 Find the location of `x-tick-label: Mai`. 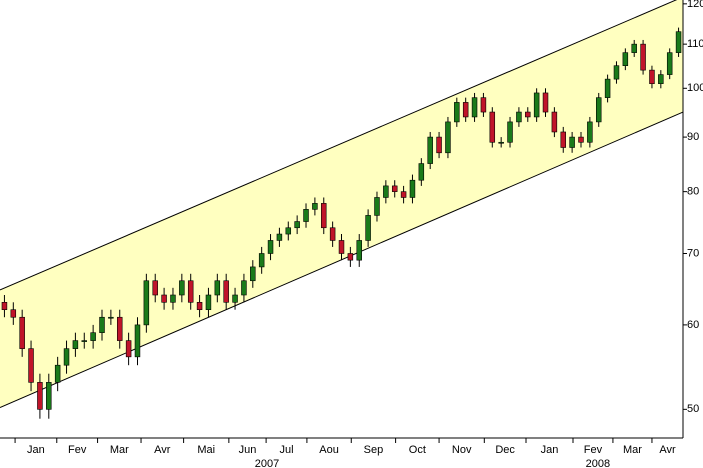

x-tick-label: Mai is located at coordinates (206, 450).